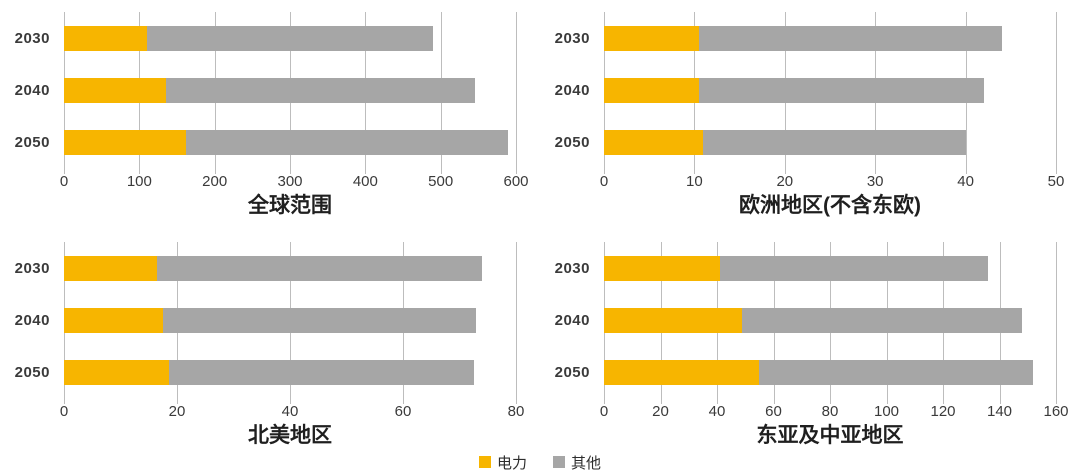 This screenshot has height=476, width=1080. I want to click on chart-title: 欧洲地区(不含东欧), so click(830, 205).